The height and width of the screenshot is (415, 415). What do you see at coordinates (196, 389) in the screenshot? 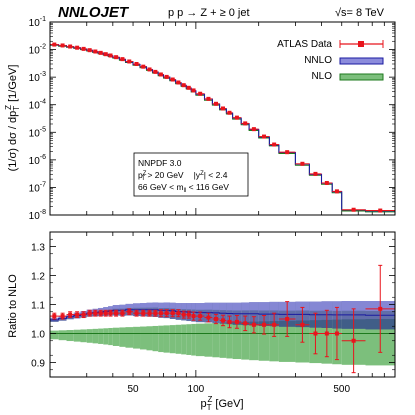
I see `x-tick-label: 100` at bounding box center [196, 389].